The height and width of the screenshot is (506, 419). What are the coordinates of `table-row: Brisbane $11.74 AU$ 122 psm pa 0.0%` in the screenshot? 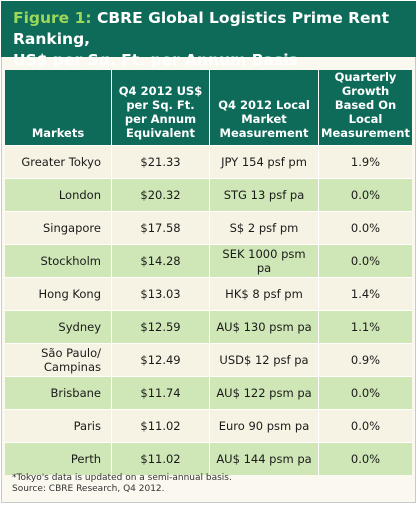 It's located at (208, 392).